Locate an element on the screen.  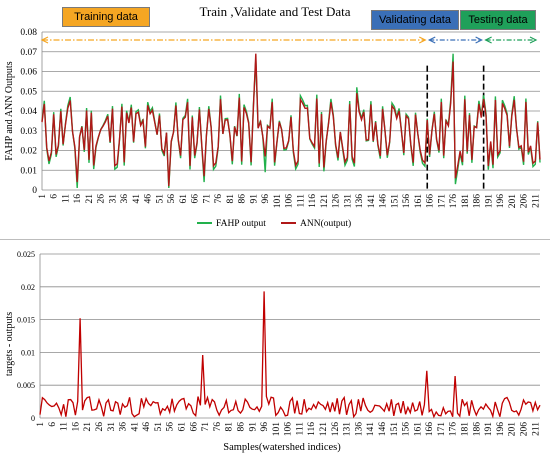
x-tick-label: 91 is located at coordinates (253, 427).